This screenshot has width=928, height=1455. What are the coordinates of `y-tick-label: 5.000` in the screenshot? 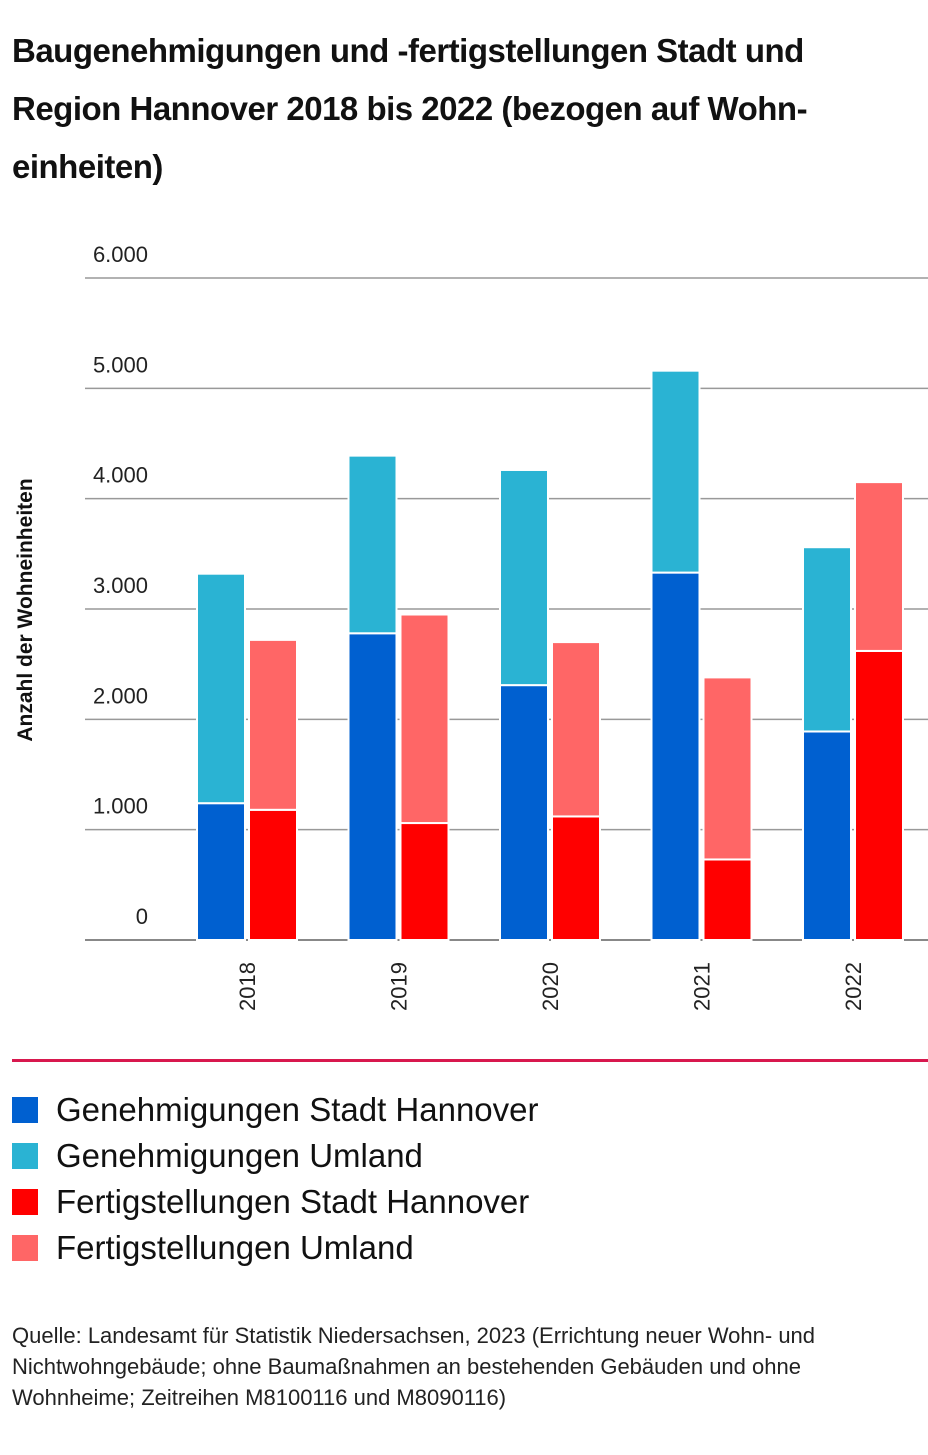 It's located at (120, 364).